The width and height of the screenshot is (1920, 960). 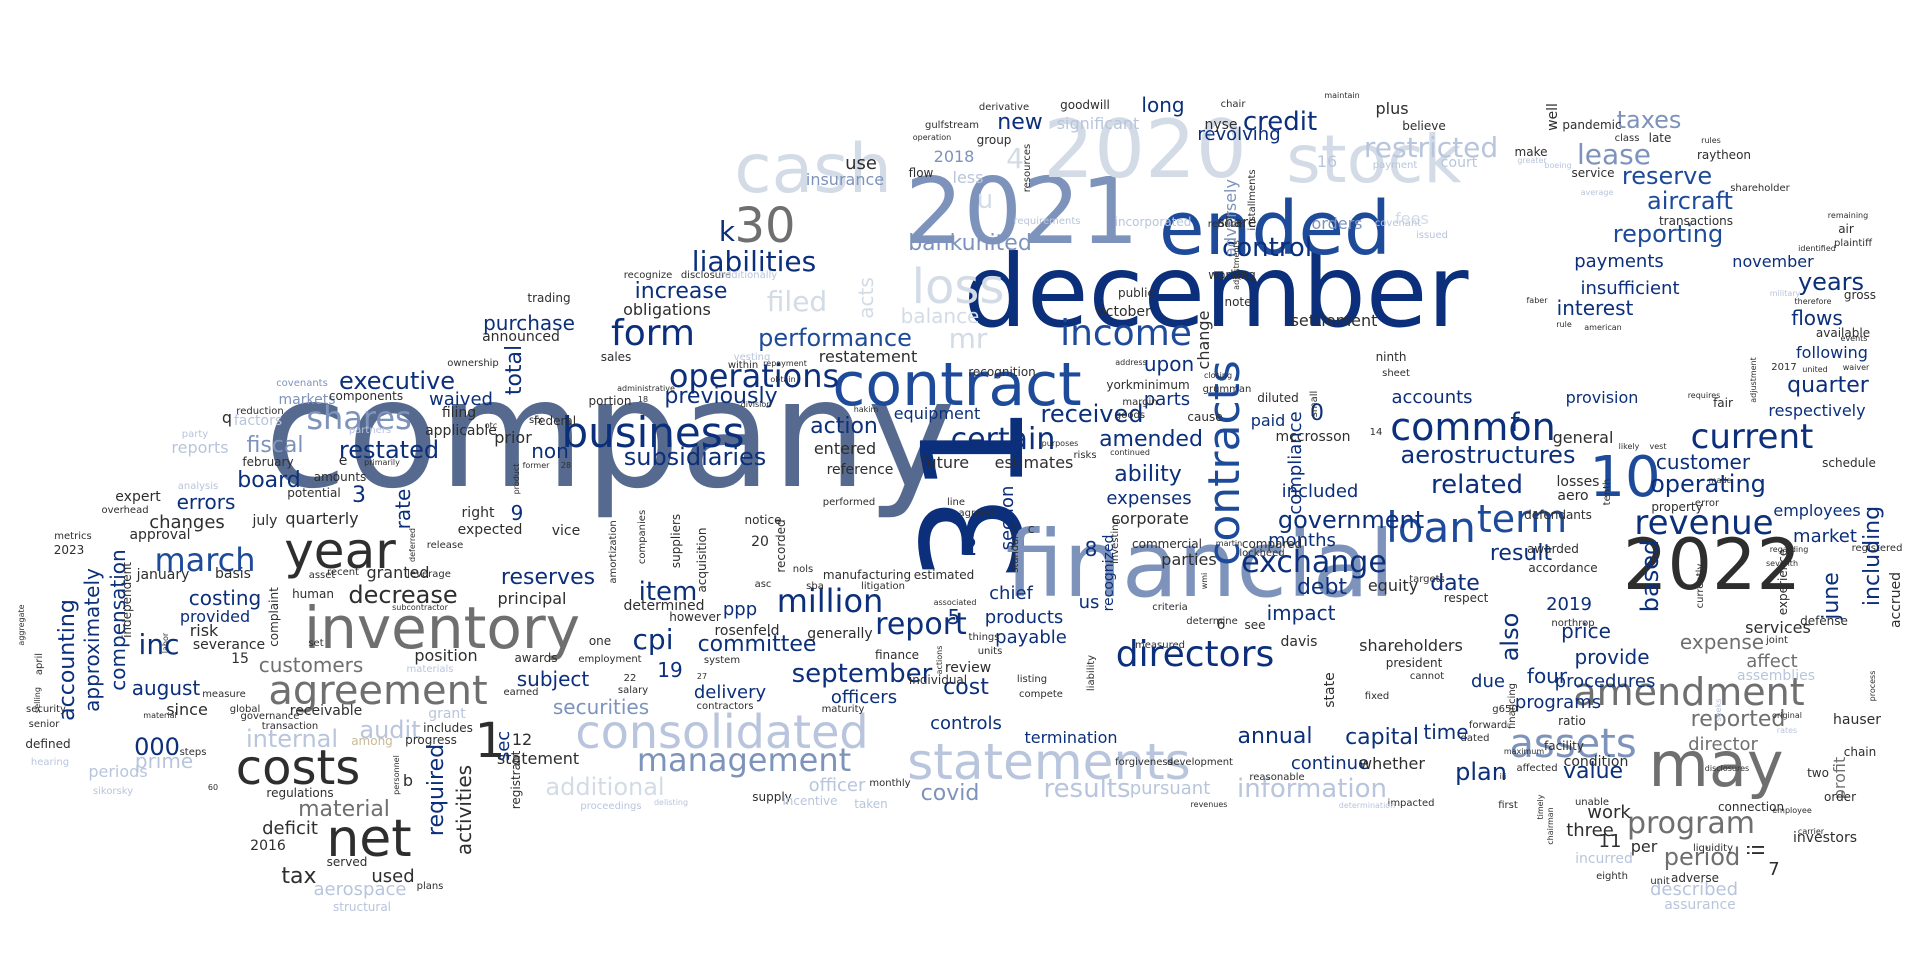 What do you see at coordinates (938, 680) in the screenshot?
I see `word-individual: individual` at bounding box center [938, 680].